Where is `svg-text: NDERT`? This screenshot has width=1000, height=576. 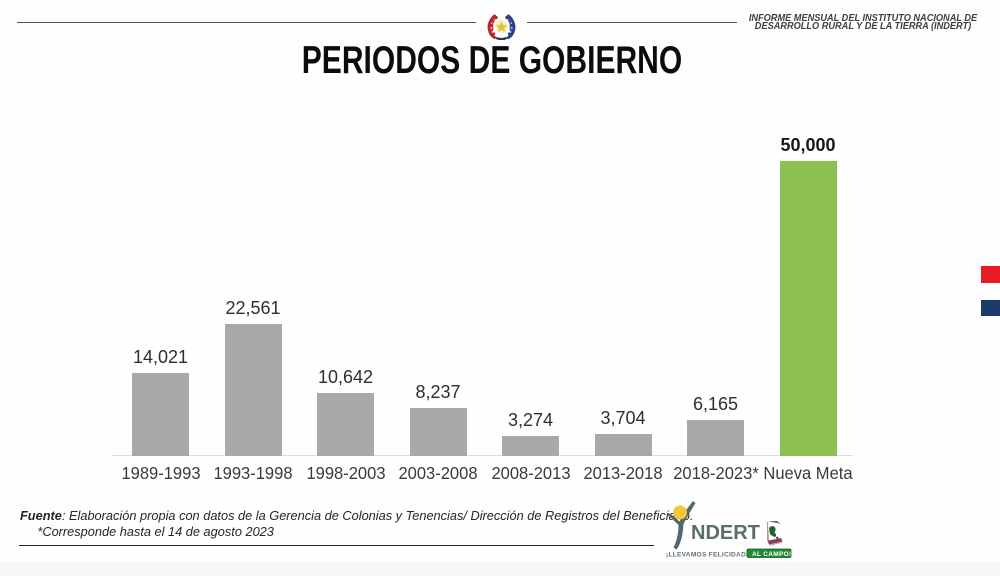
svg-text: NDERT is located at coordinates (725, 533).